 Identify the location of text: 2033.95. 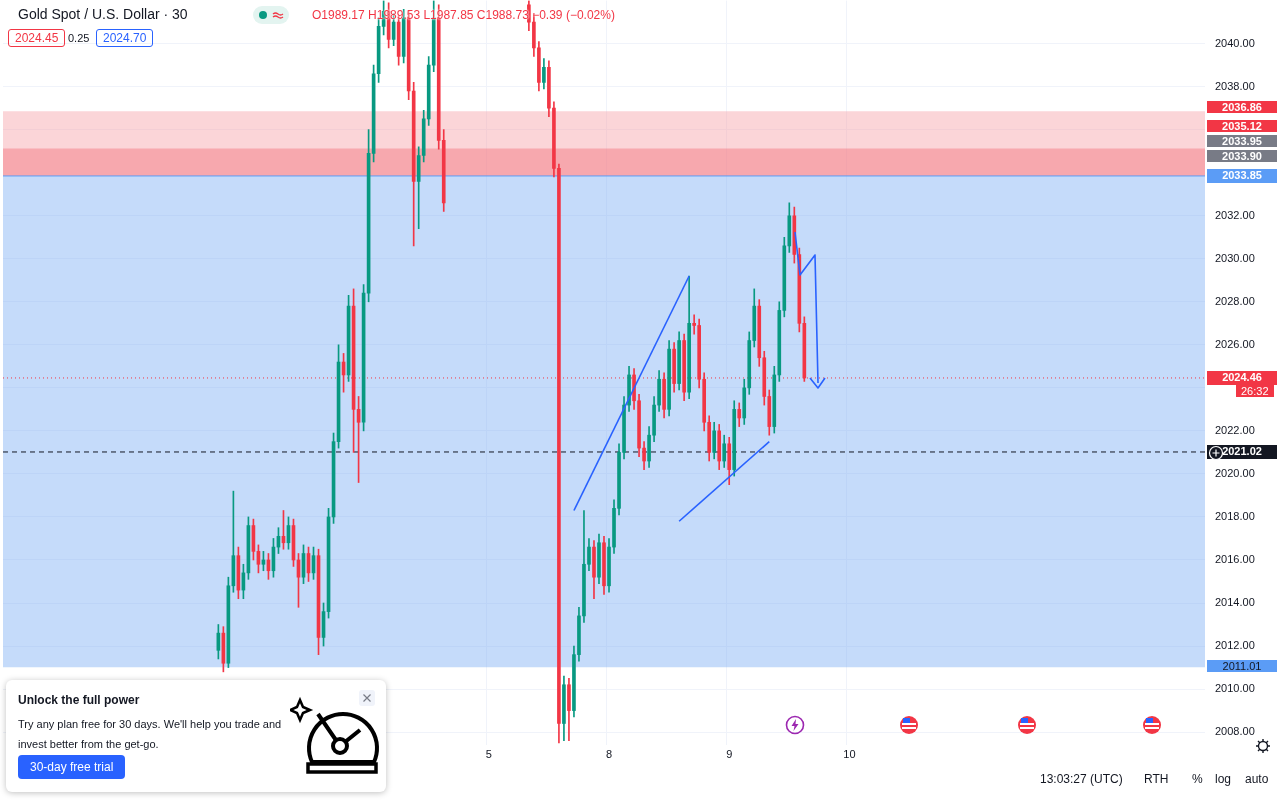
(1242, 141).